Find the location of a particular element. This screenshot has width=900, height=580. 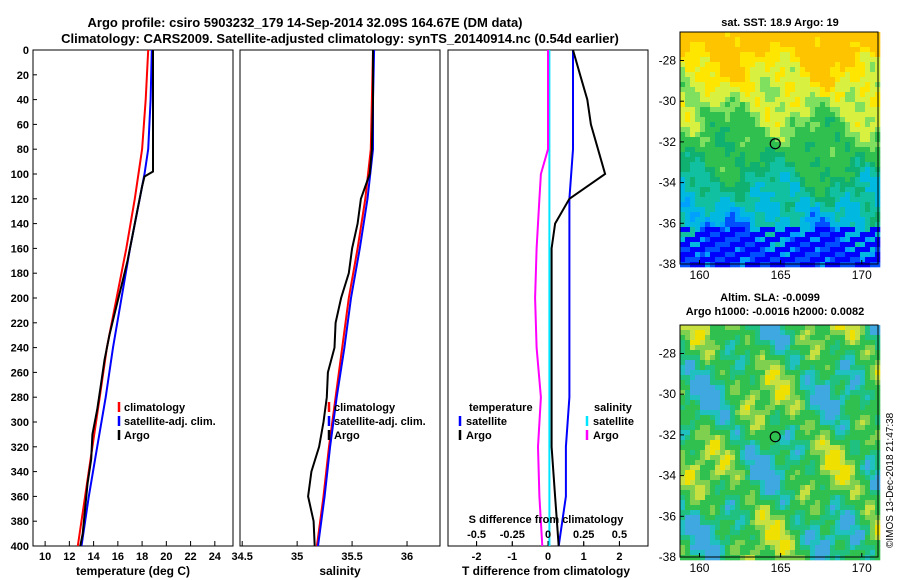

argo-position-marker is located at coordinates (775, 144).